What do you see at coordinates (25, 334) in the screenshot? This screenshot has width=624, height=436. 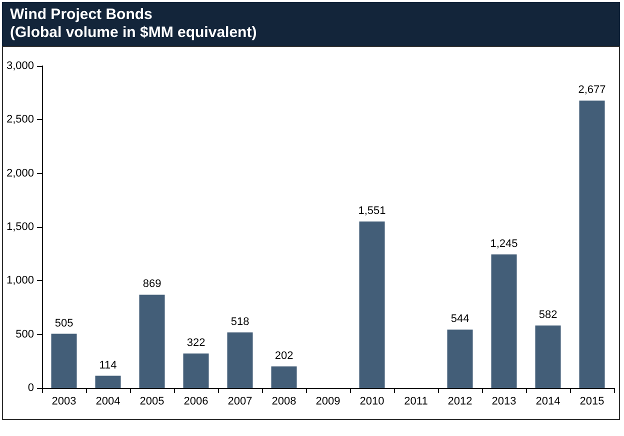 I see `y-tick-label: 500` at bounding box center [25, 334].